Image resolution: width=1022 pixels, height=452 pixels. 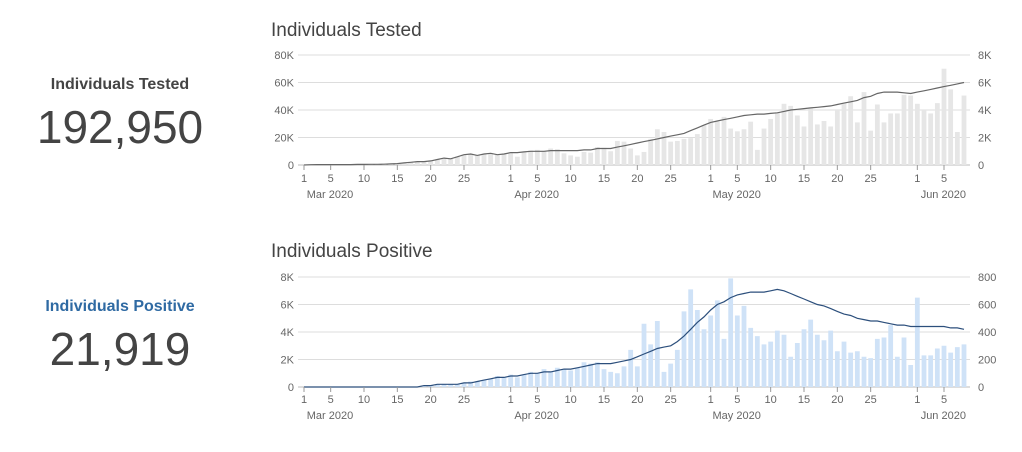 What do you see at coordinates (536, 416) in the screenshot?
I see `chart2-x-month-label: Apr 2020` at bounding box center [536, 416].